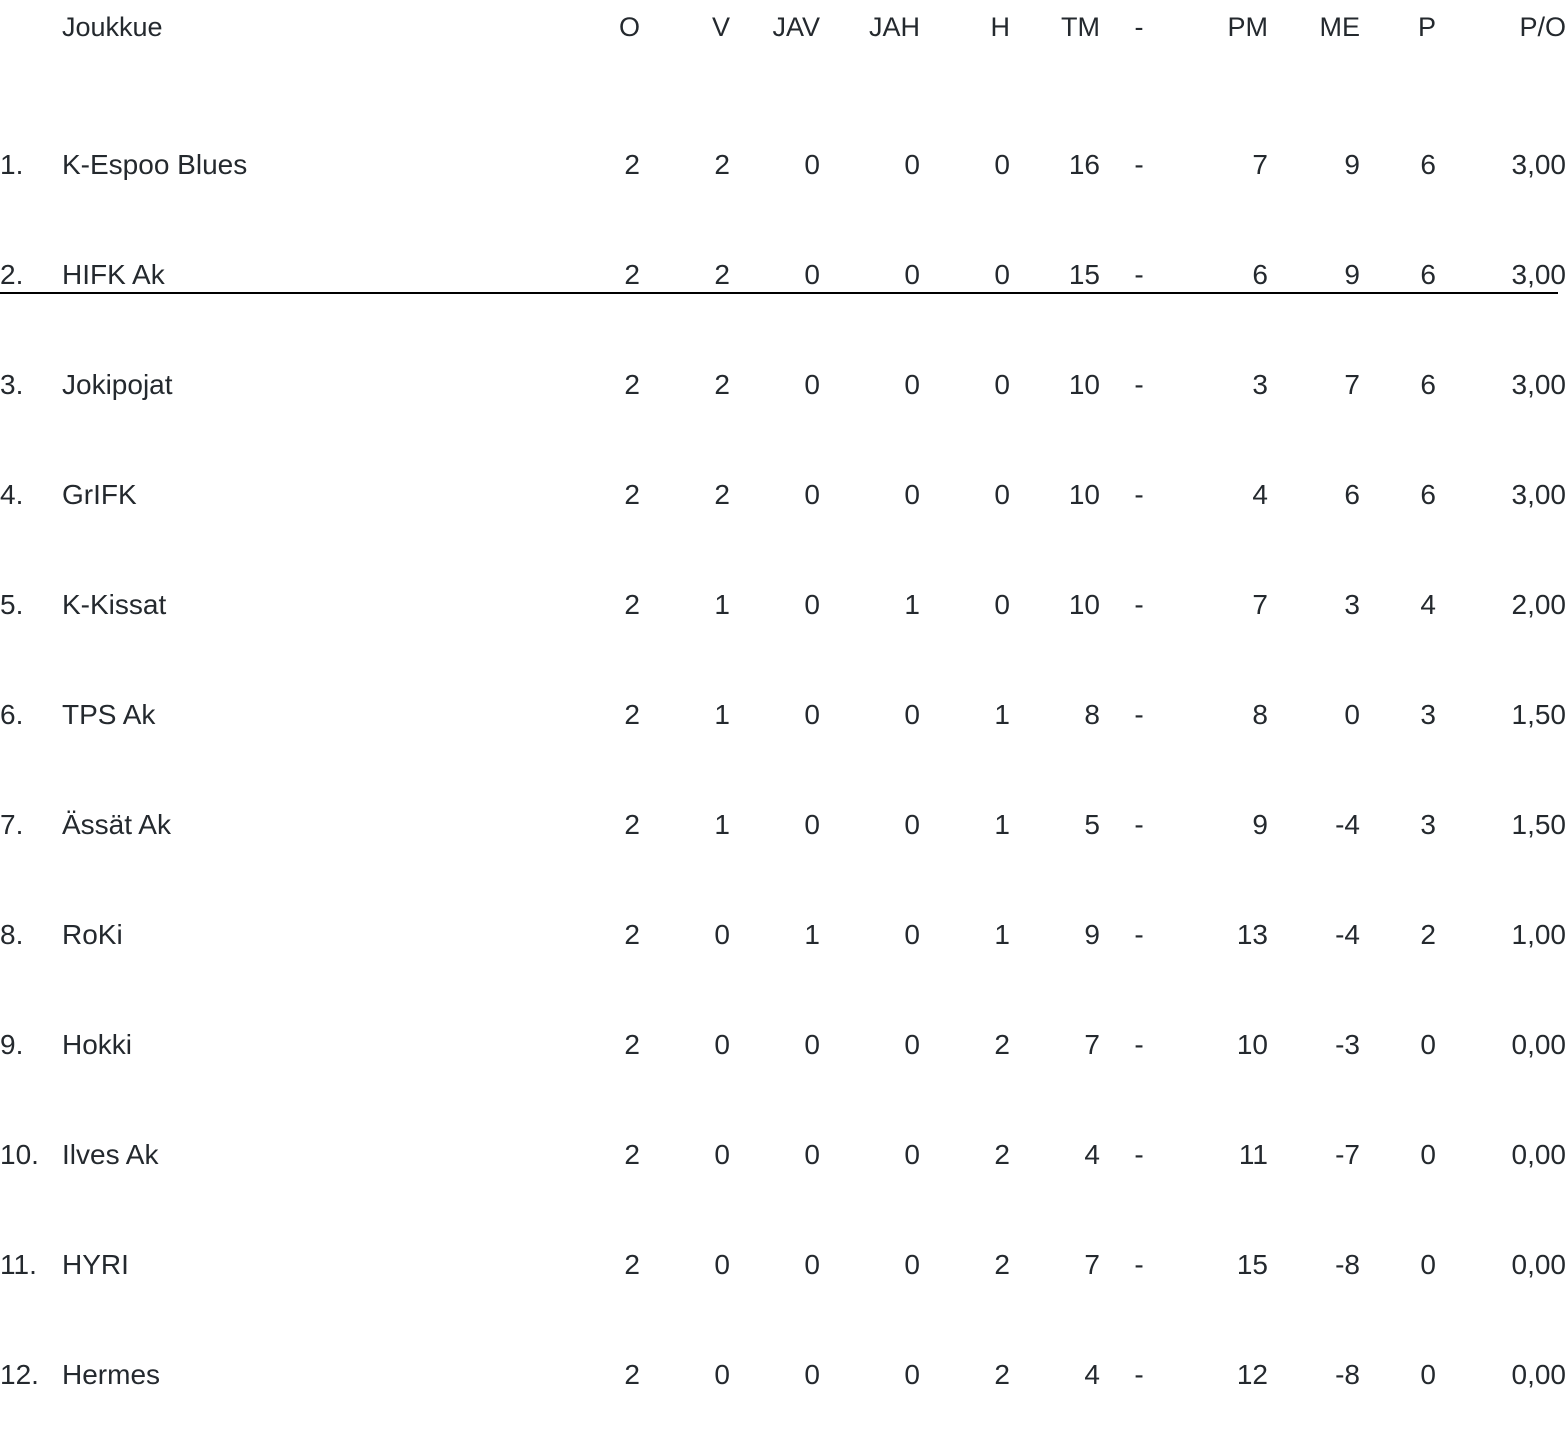 The width and height of the screenshot is (1566, 1430). Describe the element at coordinates (1248, 26) in the screenshot. I see `column-header-goals-against: PM` at that location.